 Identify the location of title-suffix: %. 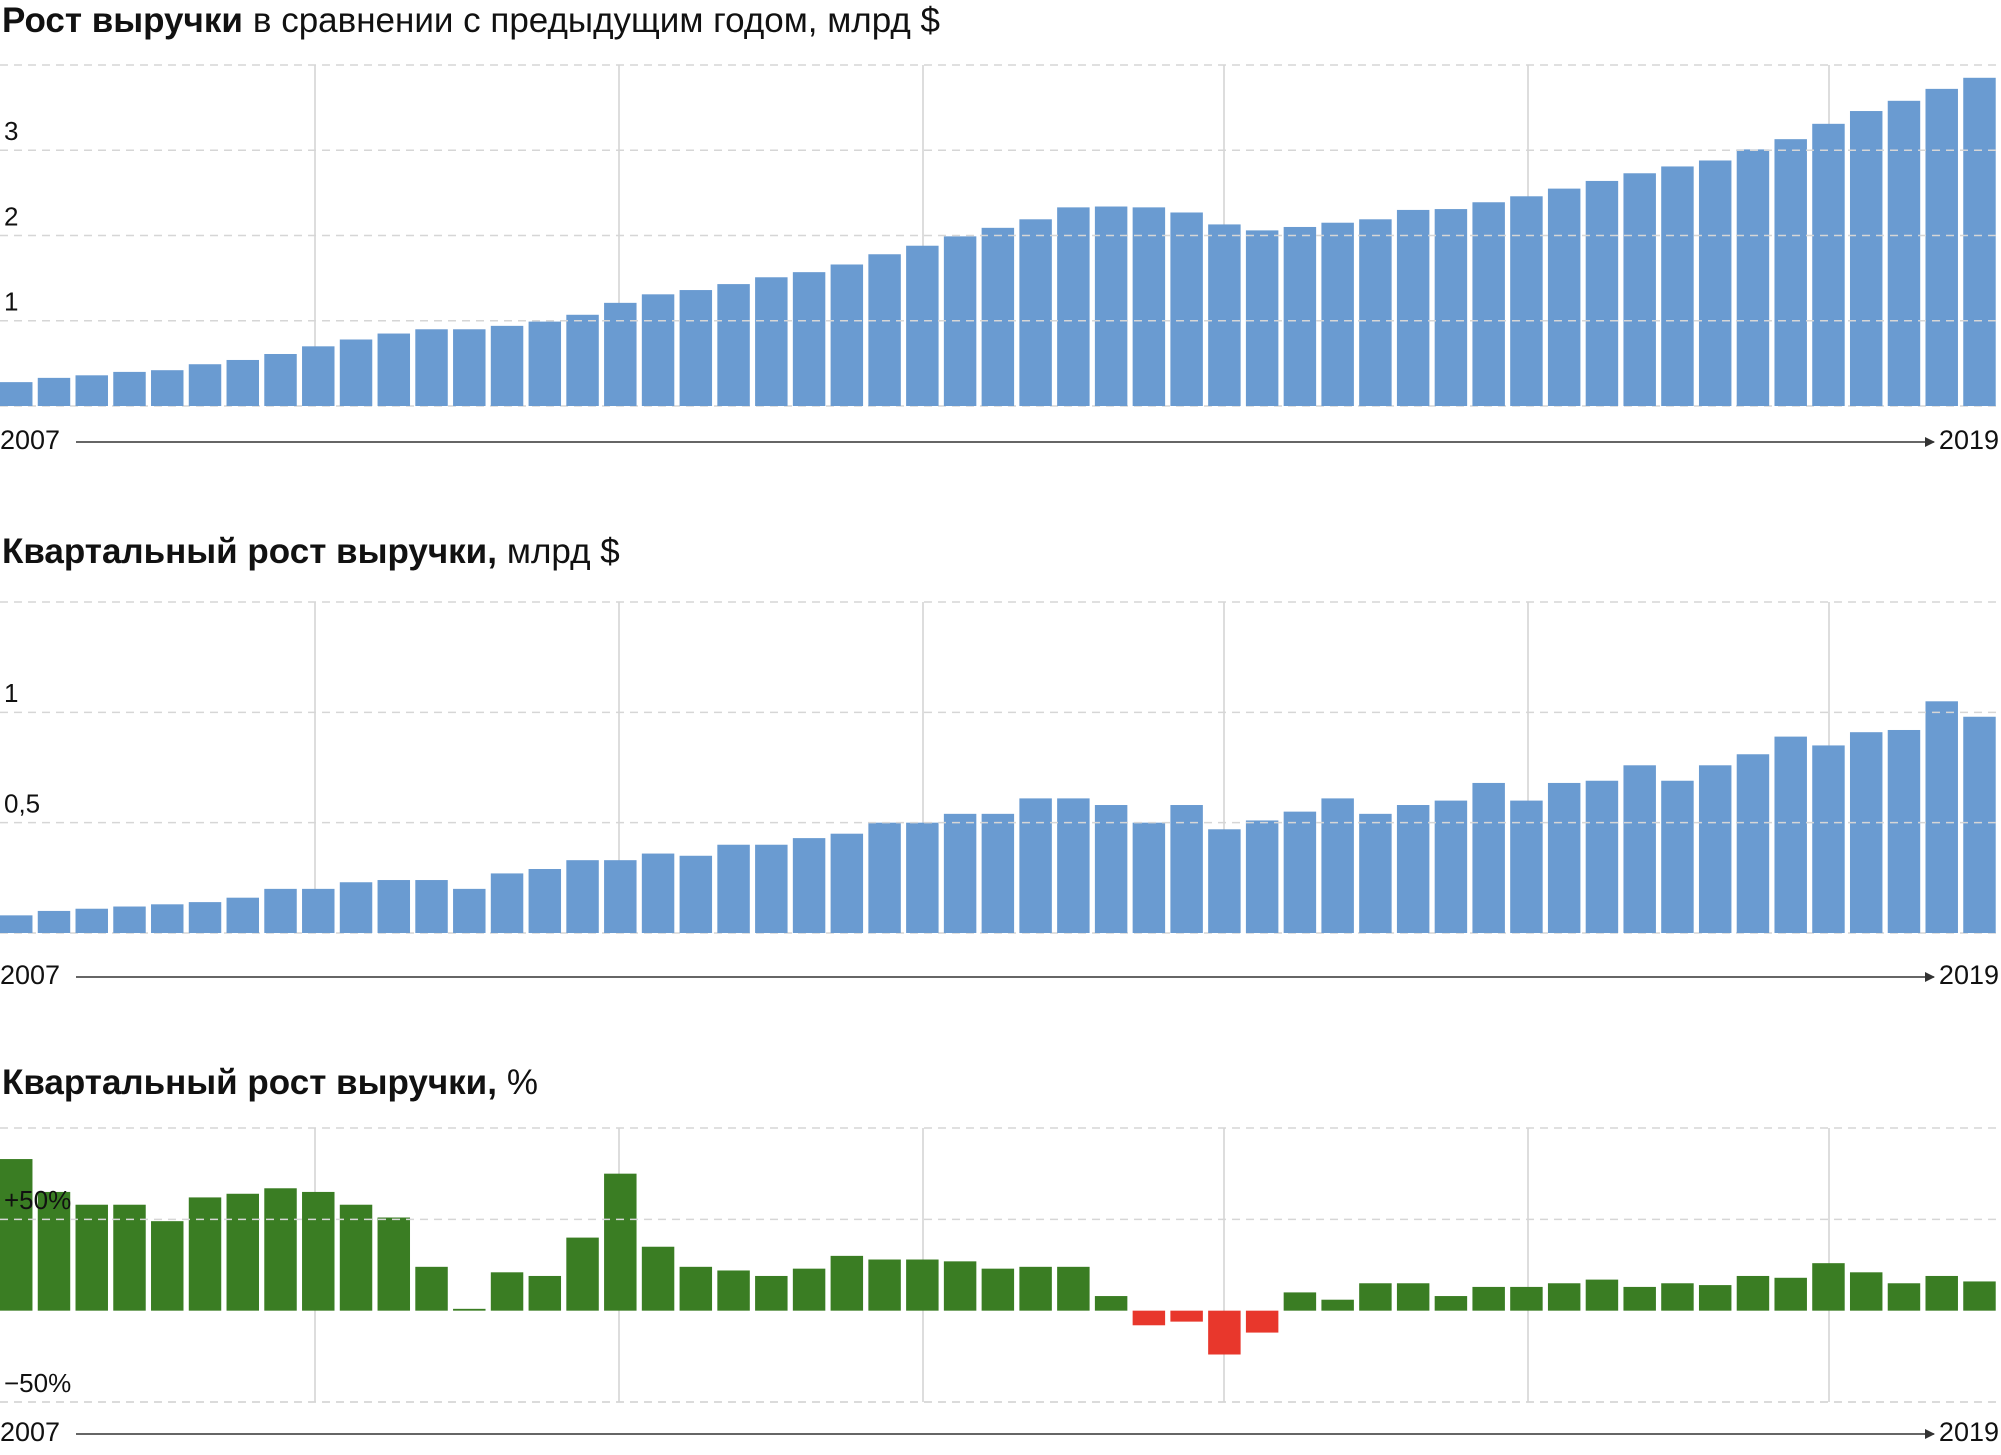
(522, 1082).